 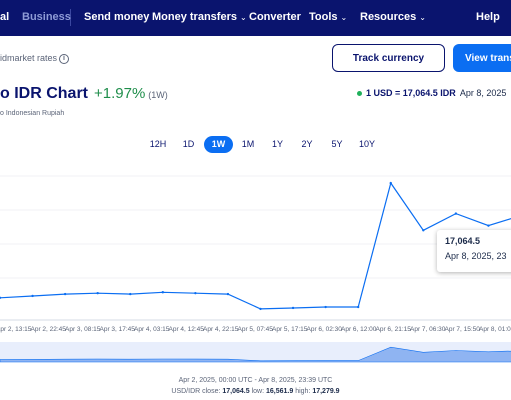 What do you see at coordinates (194, 17) in the screenshot?
I see `nav-money-transfers-label: Money transfers` at bounding box center [194, 17].